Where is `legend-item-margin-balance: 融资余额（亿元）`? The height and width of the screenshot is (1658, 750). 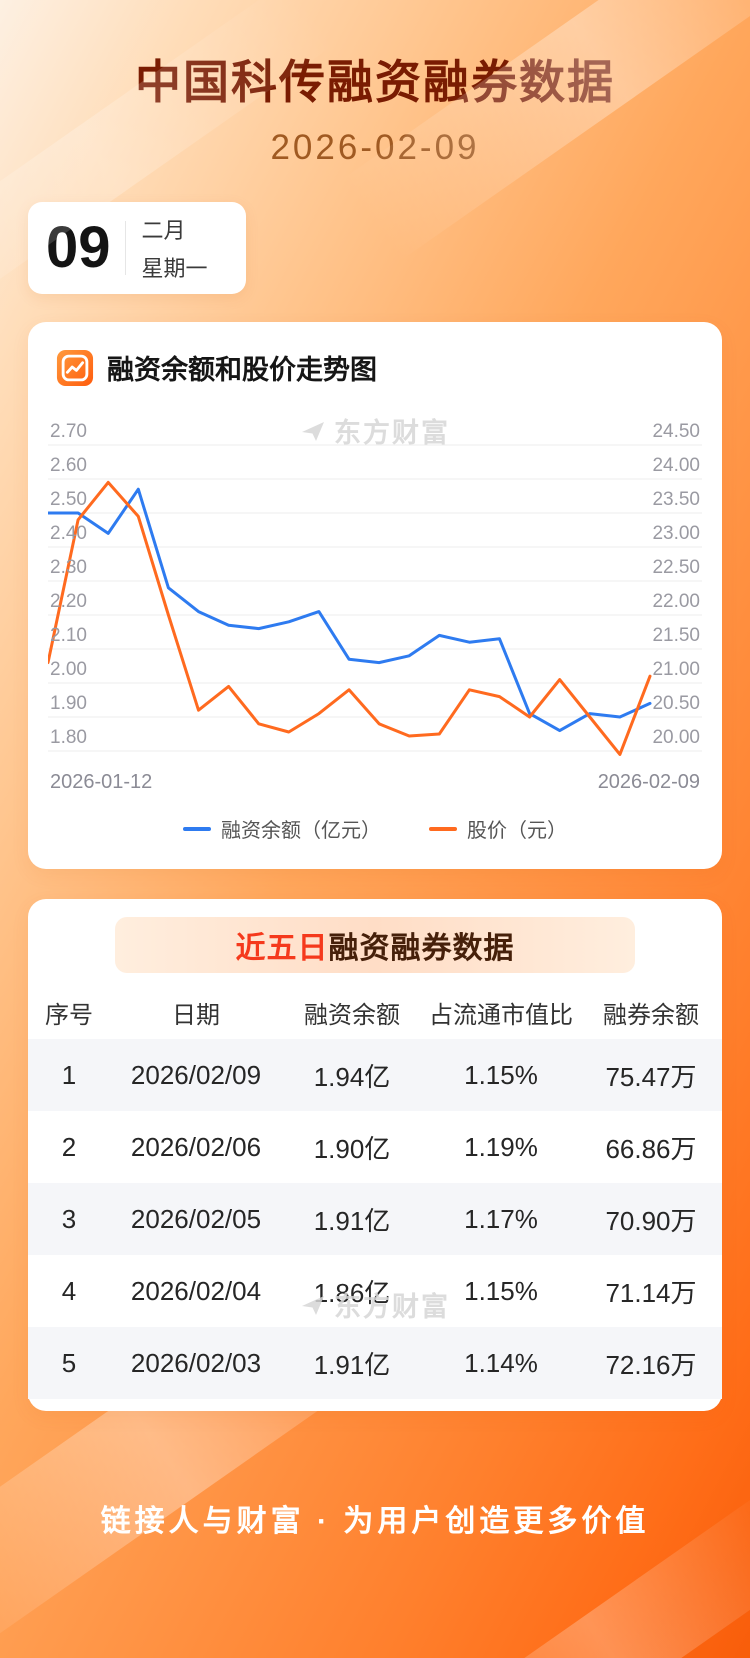 legend-item-margin-balance: 融资余额（亿元） is located at coordinates (282, 828).